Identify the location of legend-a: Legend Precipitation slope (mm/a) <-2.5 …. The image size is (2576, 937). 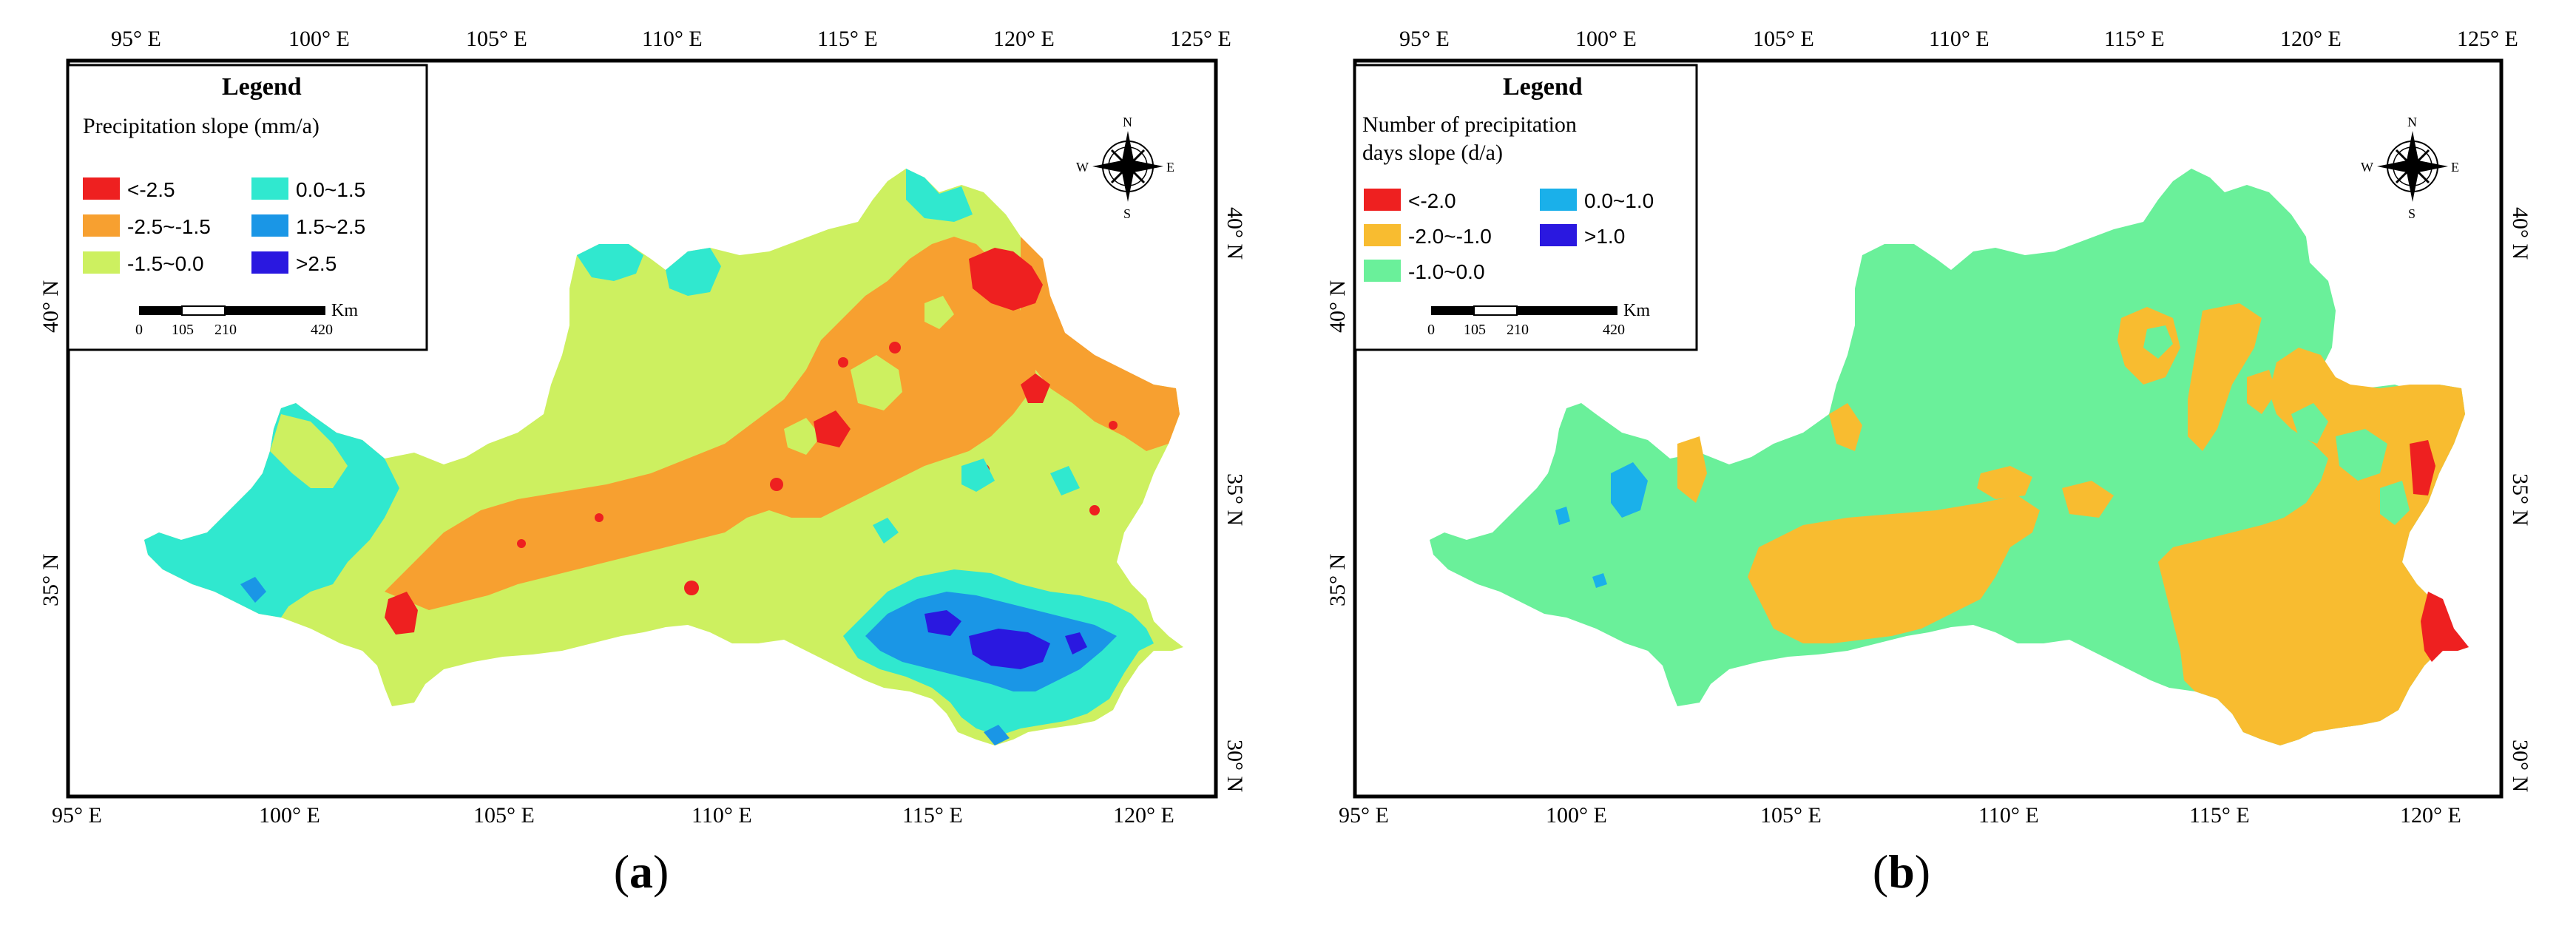
(247, 207).